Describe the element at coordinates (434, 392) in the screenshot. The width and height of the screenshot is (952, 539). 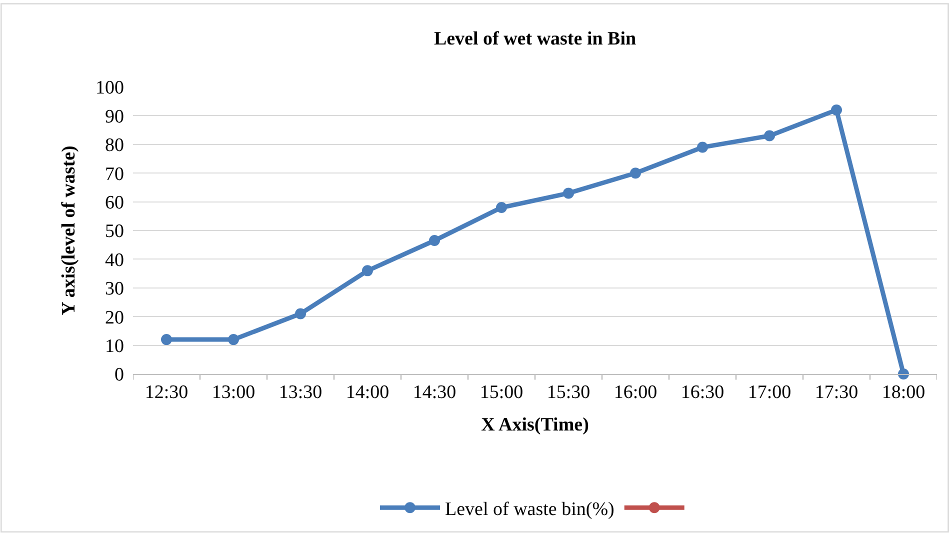
I see `x-tick-label: 14:30` at that location.